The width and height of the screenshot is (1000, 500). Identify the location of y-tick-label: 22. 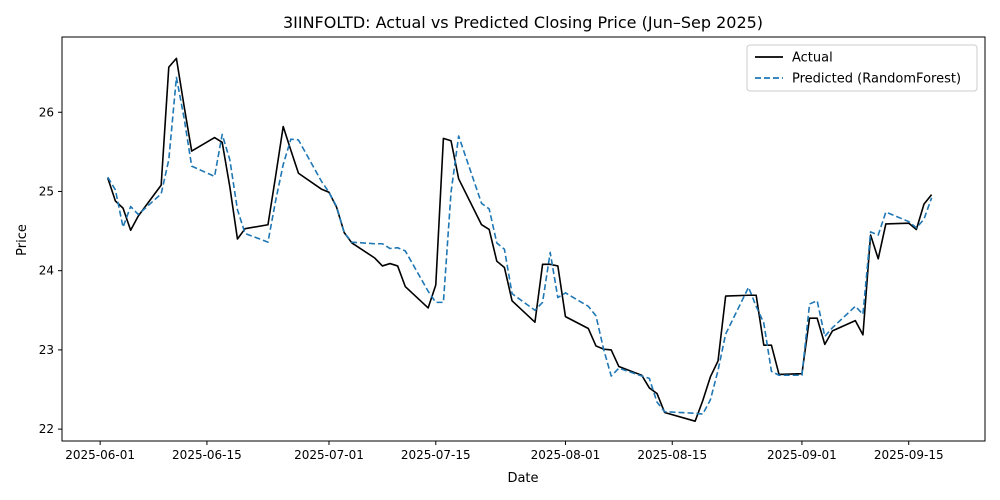
(46, 429).